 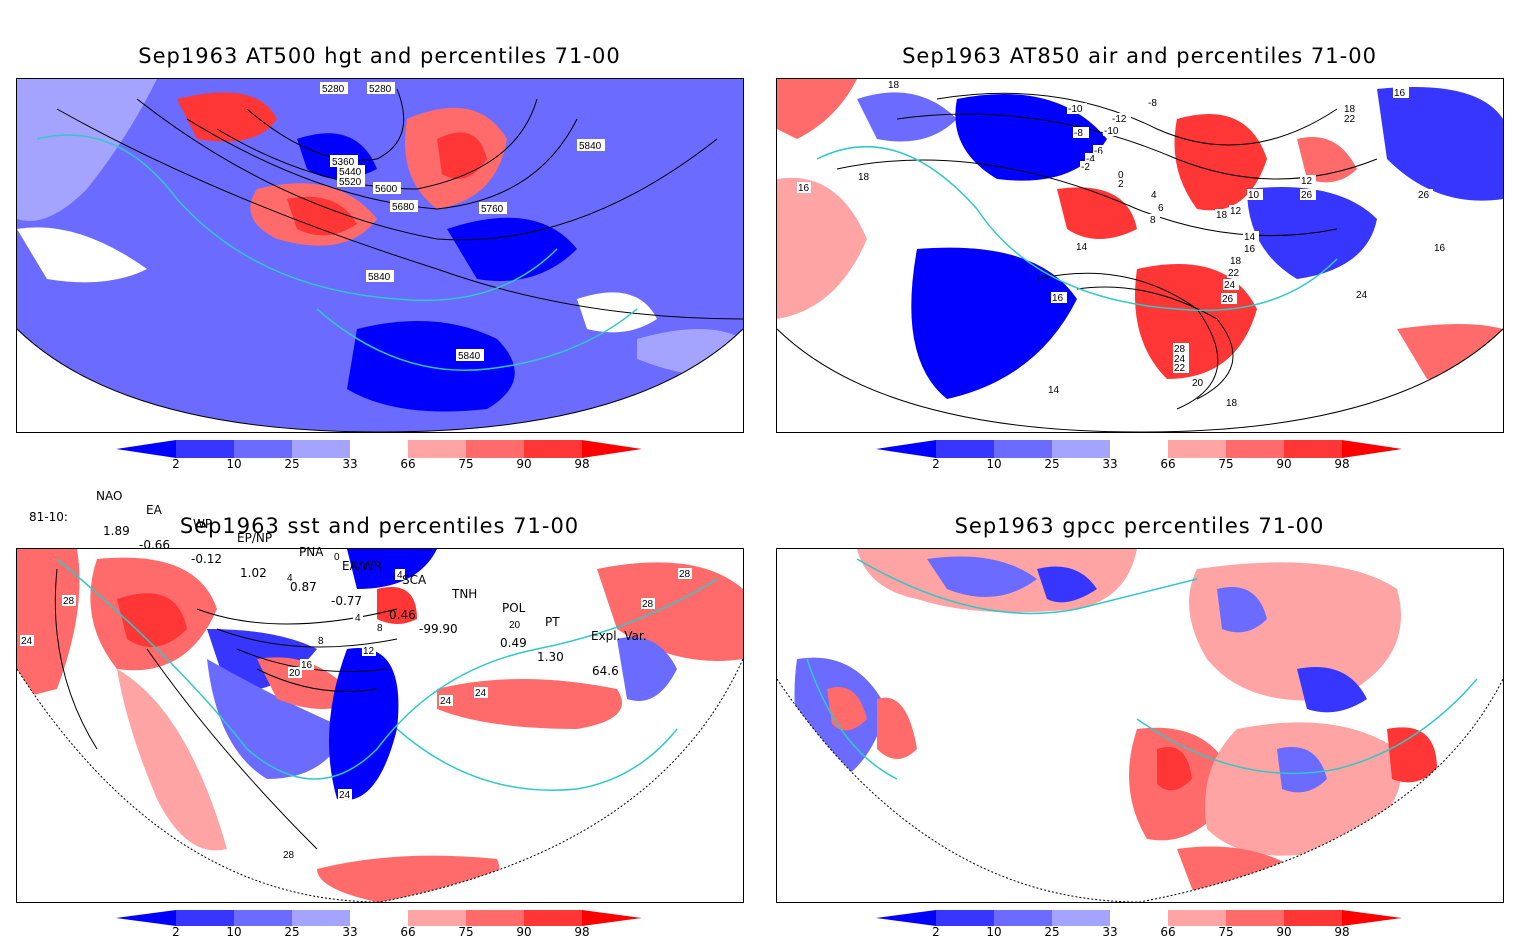 What do you see at coordinates (1121, 175) in the screenshot?
I see `contour-label: 0` at bounding box center [1121, 175].